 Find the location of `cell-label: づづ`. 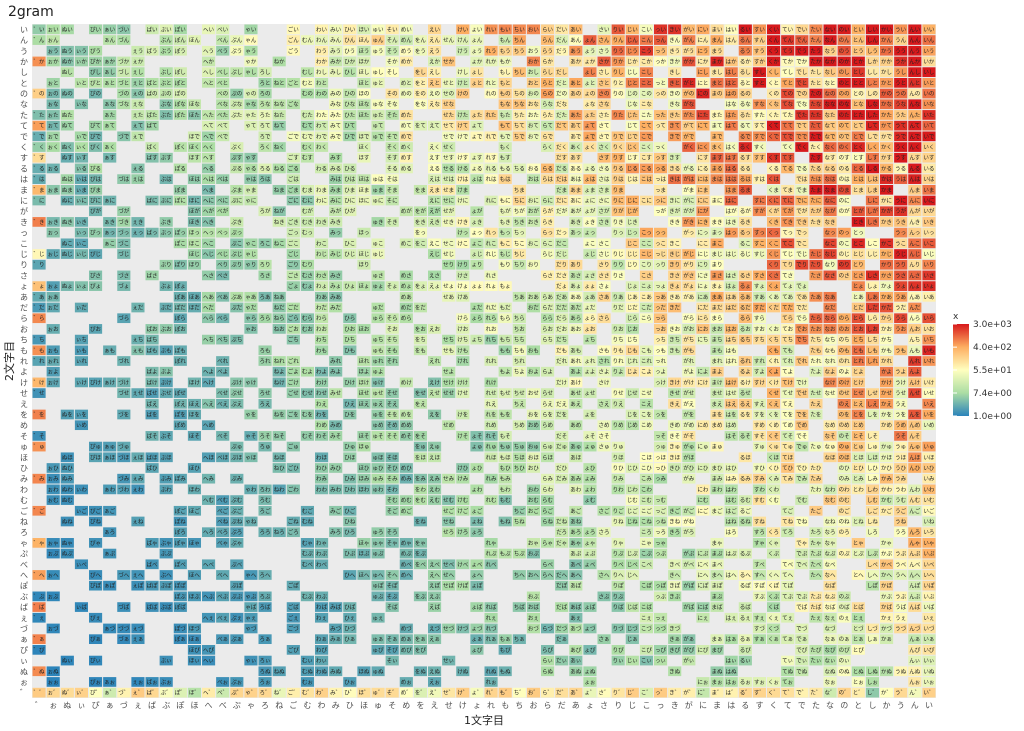

cell-label: づづ is located at coordinates (124, 628).